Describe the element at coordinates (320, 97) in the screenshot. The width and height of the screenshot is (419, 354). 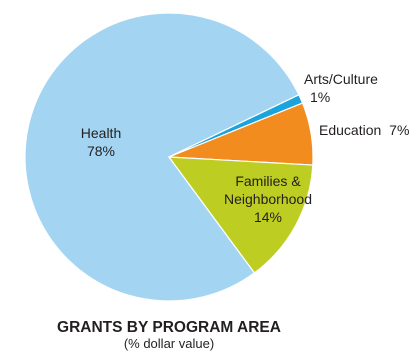
I see `label-arts-value: 1%` at that location.